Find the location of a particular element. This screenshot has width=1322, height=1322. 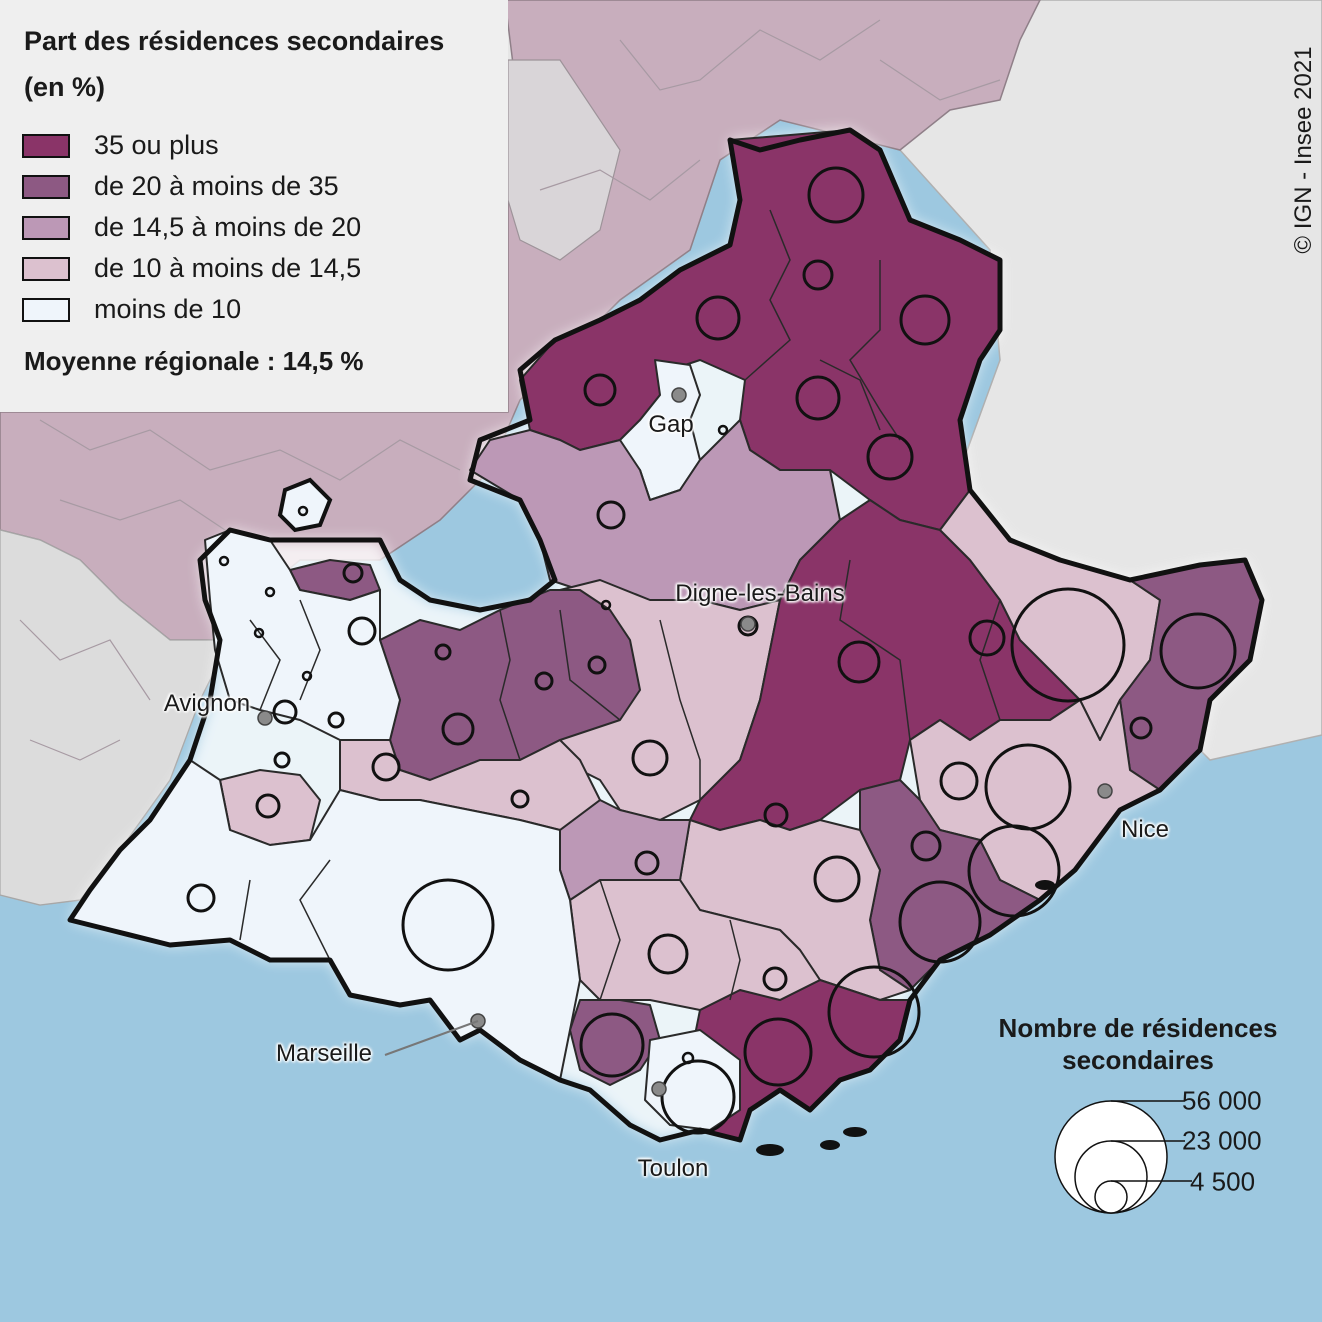

size-legend-title: Nombre de résidences secondaires is located at coordinates (1138, 1044).